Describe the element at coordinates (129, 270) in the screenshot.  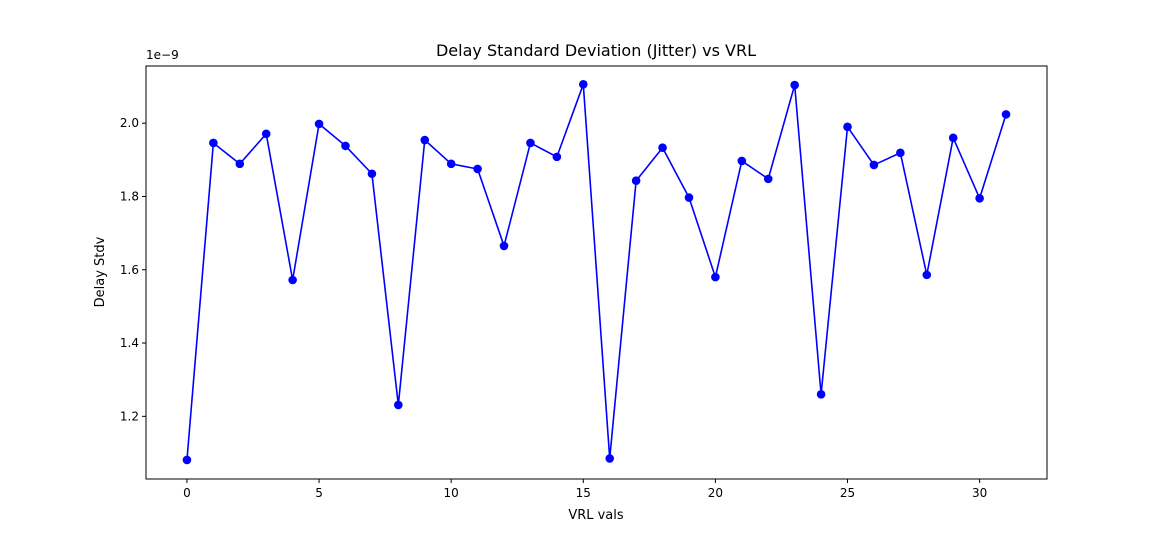
I see `y-tick-label: 1.6` at that location.